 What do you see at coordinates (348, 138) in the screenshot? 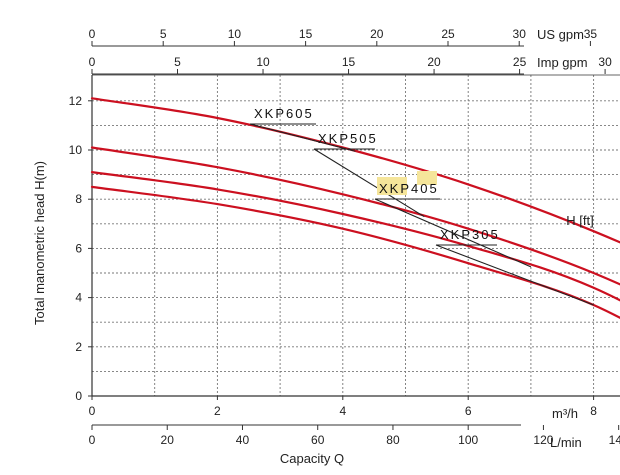
I see `series-label-xkp505: XKP505` at bounding box center [348, 138].